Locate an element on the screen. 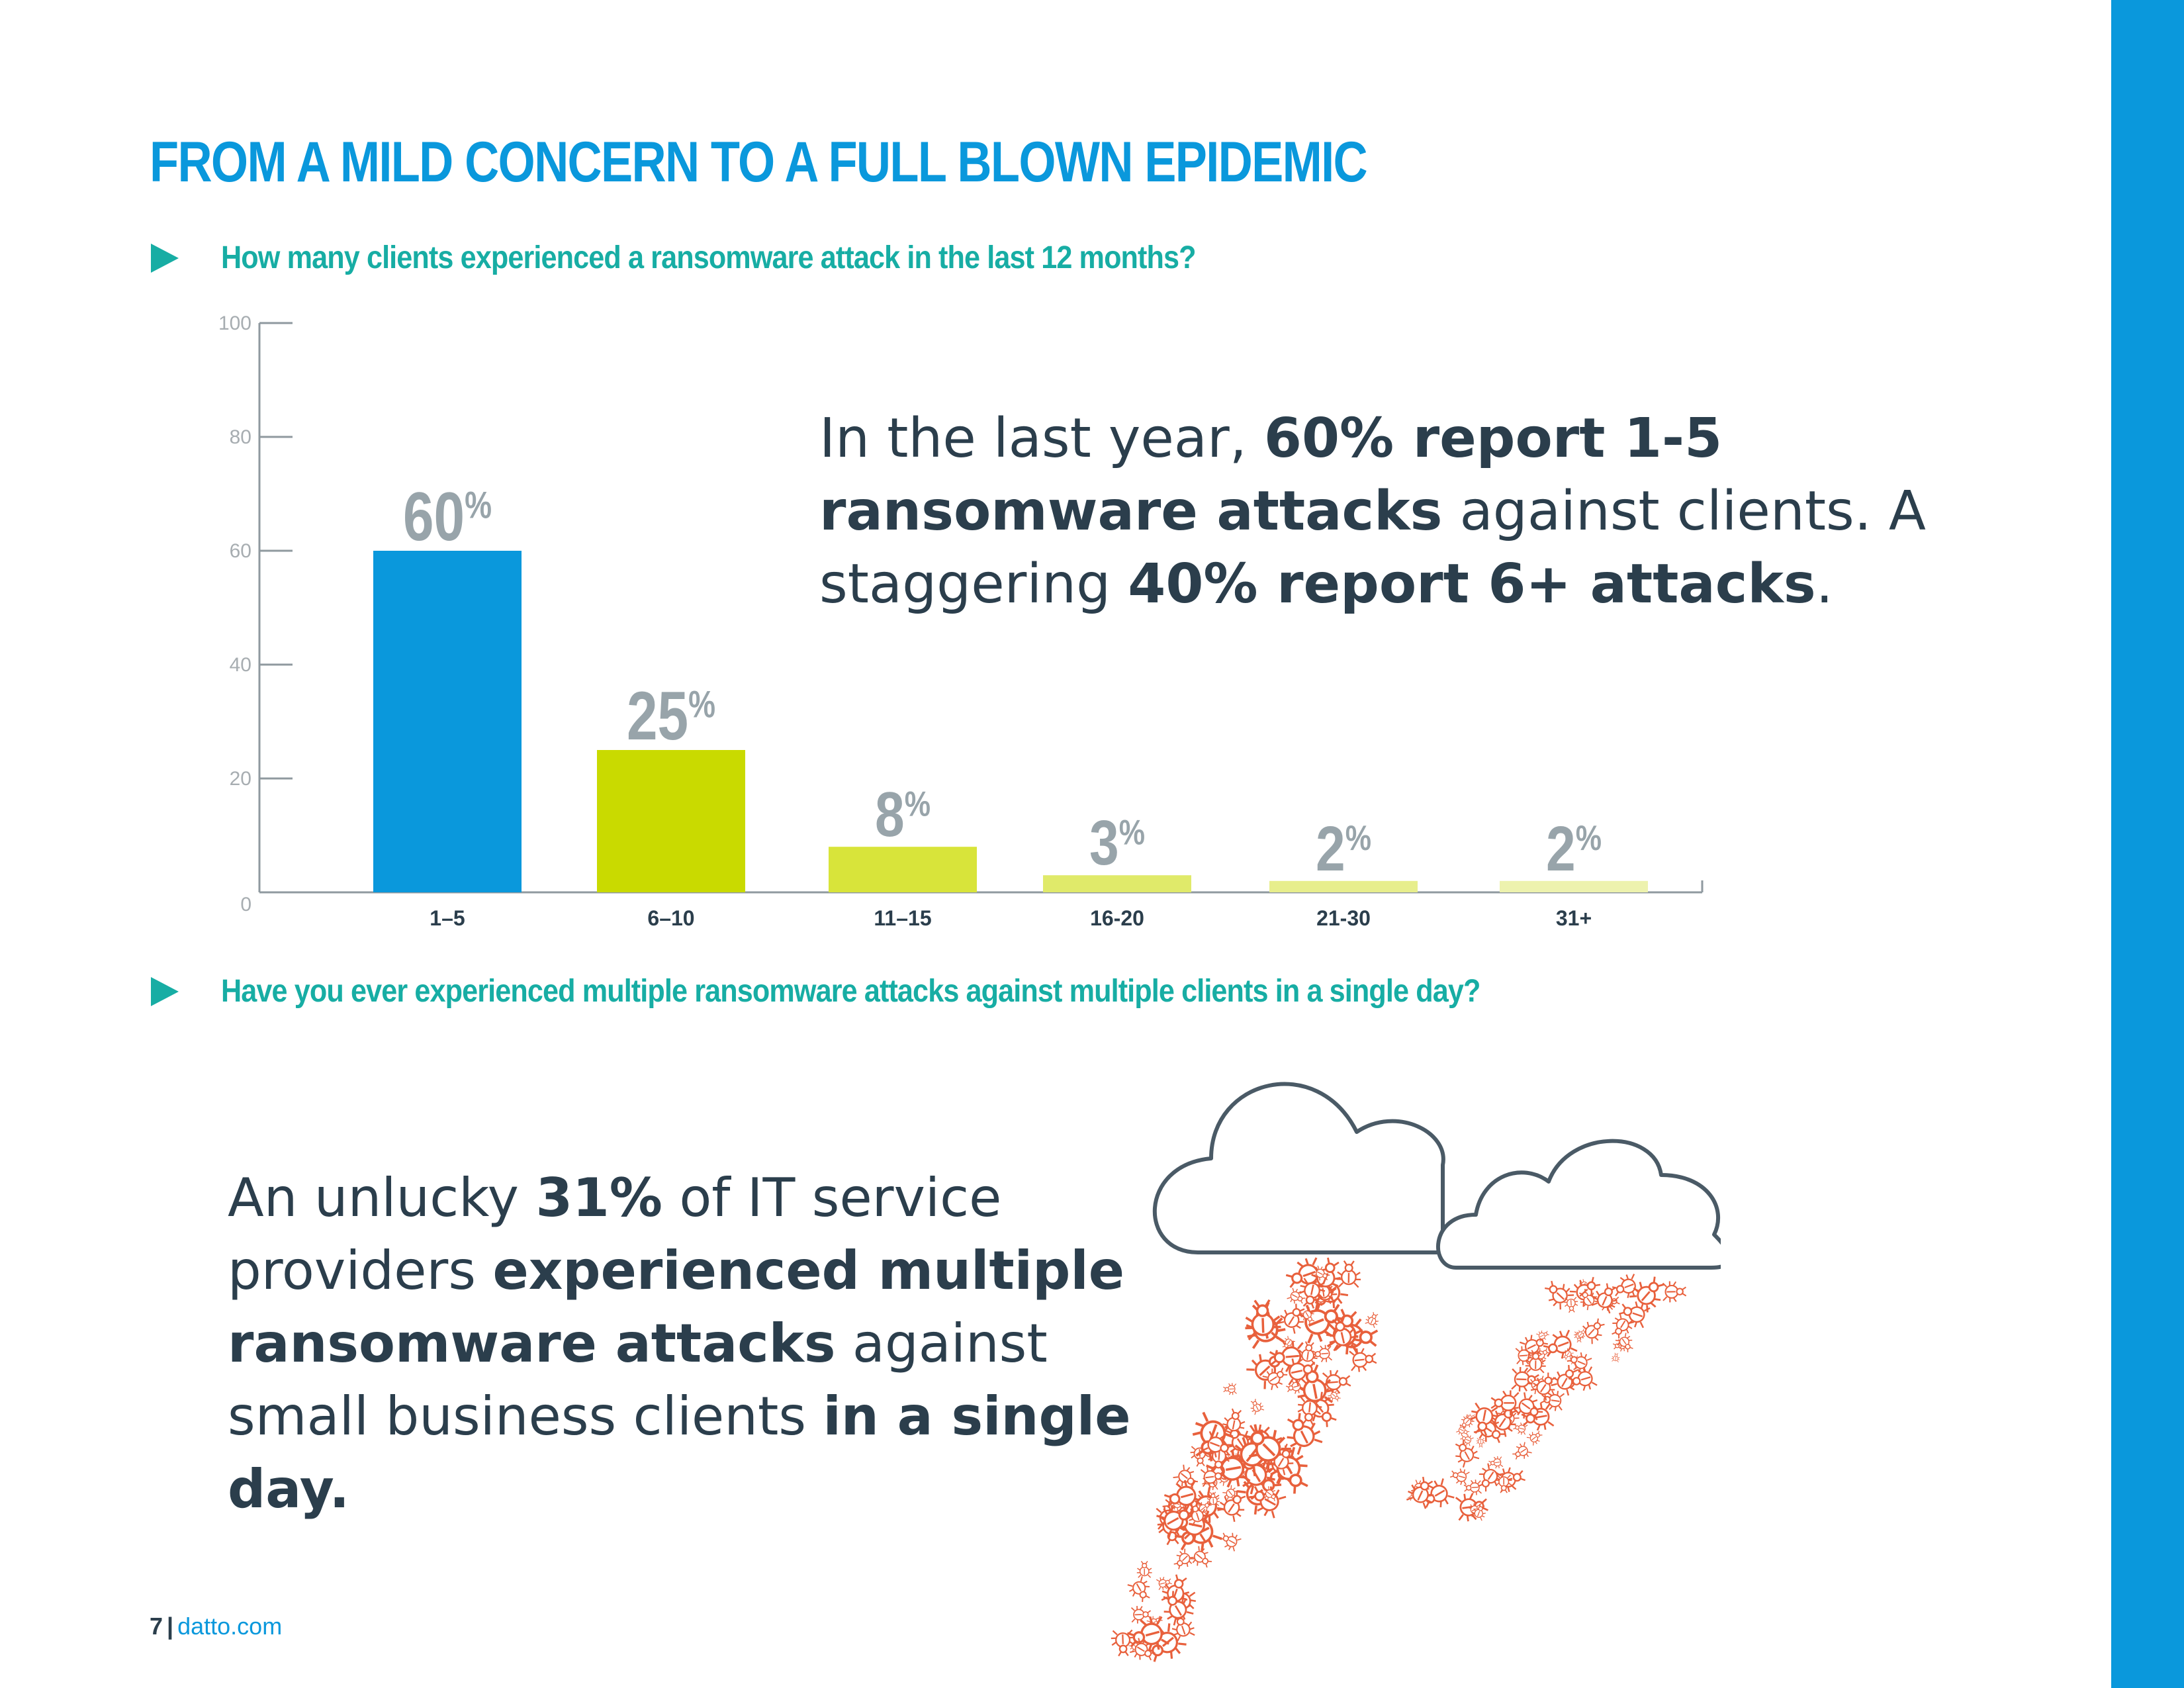 Image resolution: width=2184 pixels, height=1688 pixels. data-label: 25% is located at coordinates (671, 716).